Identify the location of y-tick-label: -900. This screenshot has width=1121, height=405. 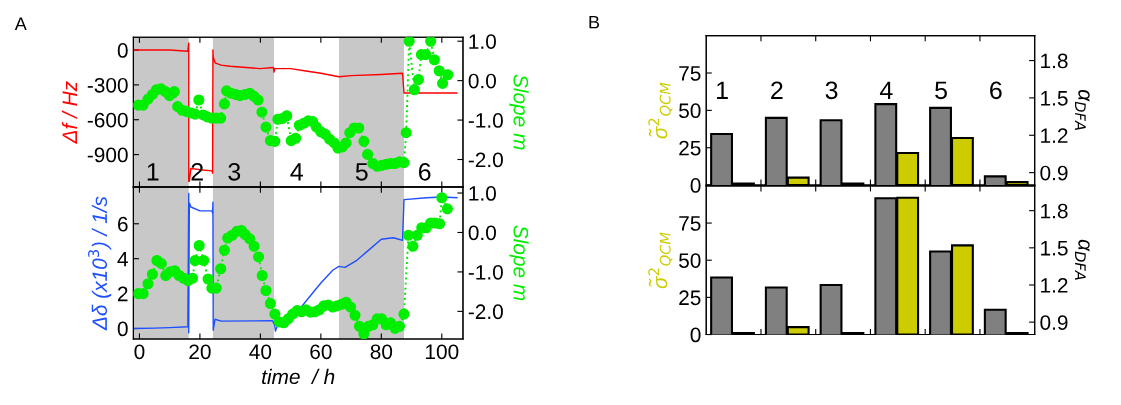
(107, 155).